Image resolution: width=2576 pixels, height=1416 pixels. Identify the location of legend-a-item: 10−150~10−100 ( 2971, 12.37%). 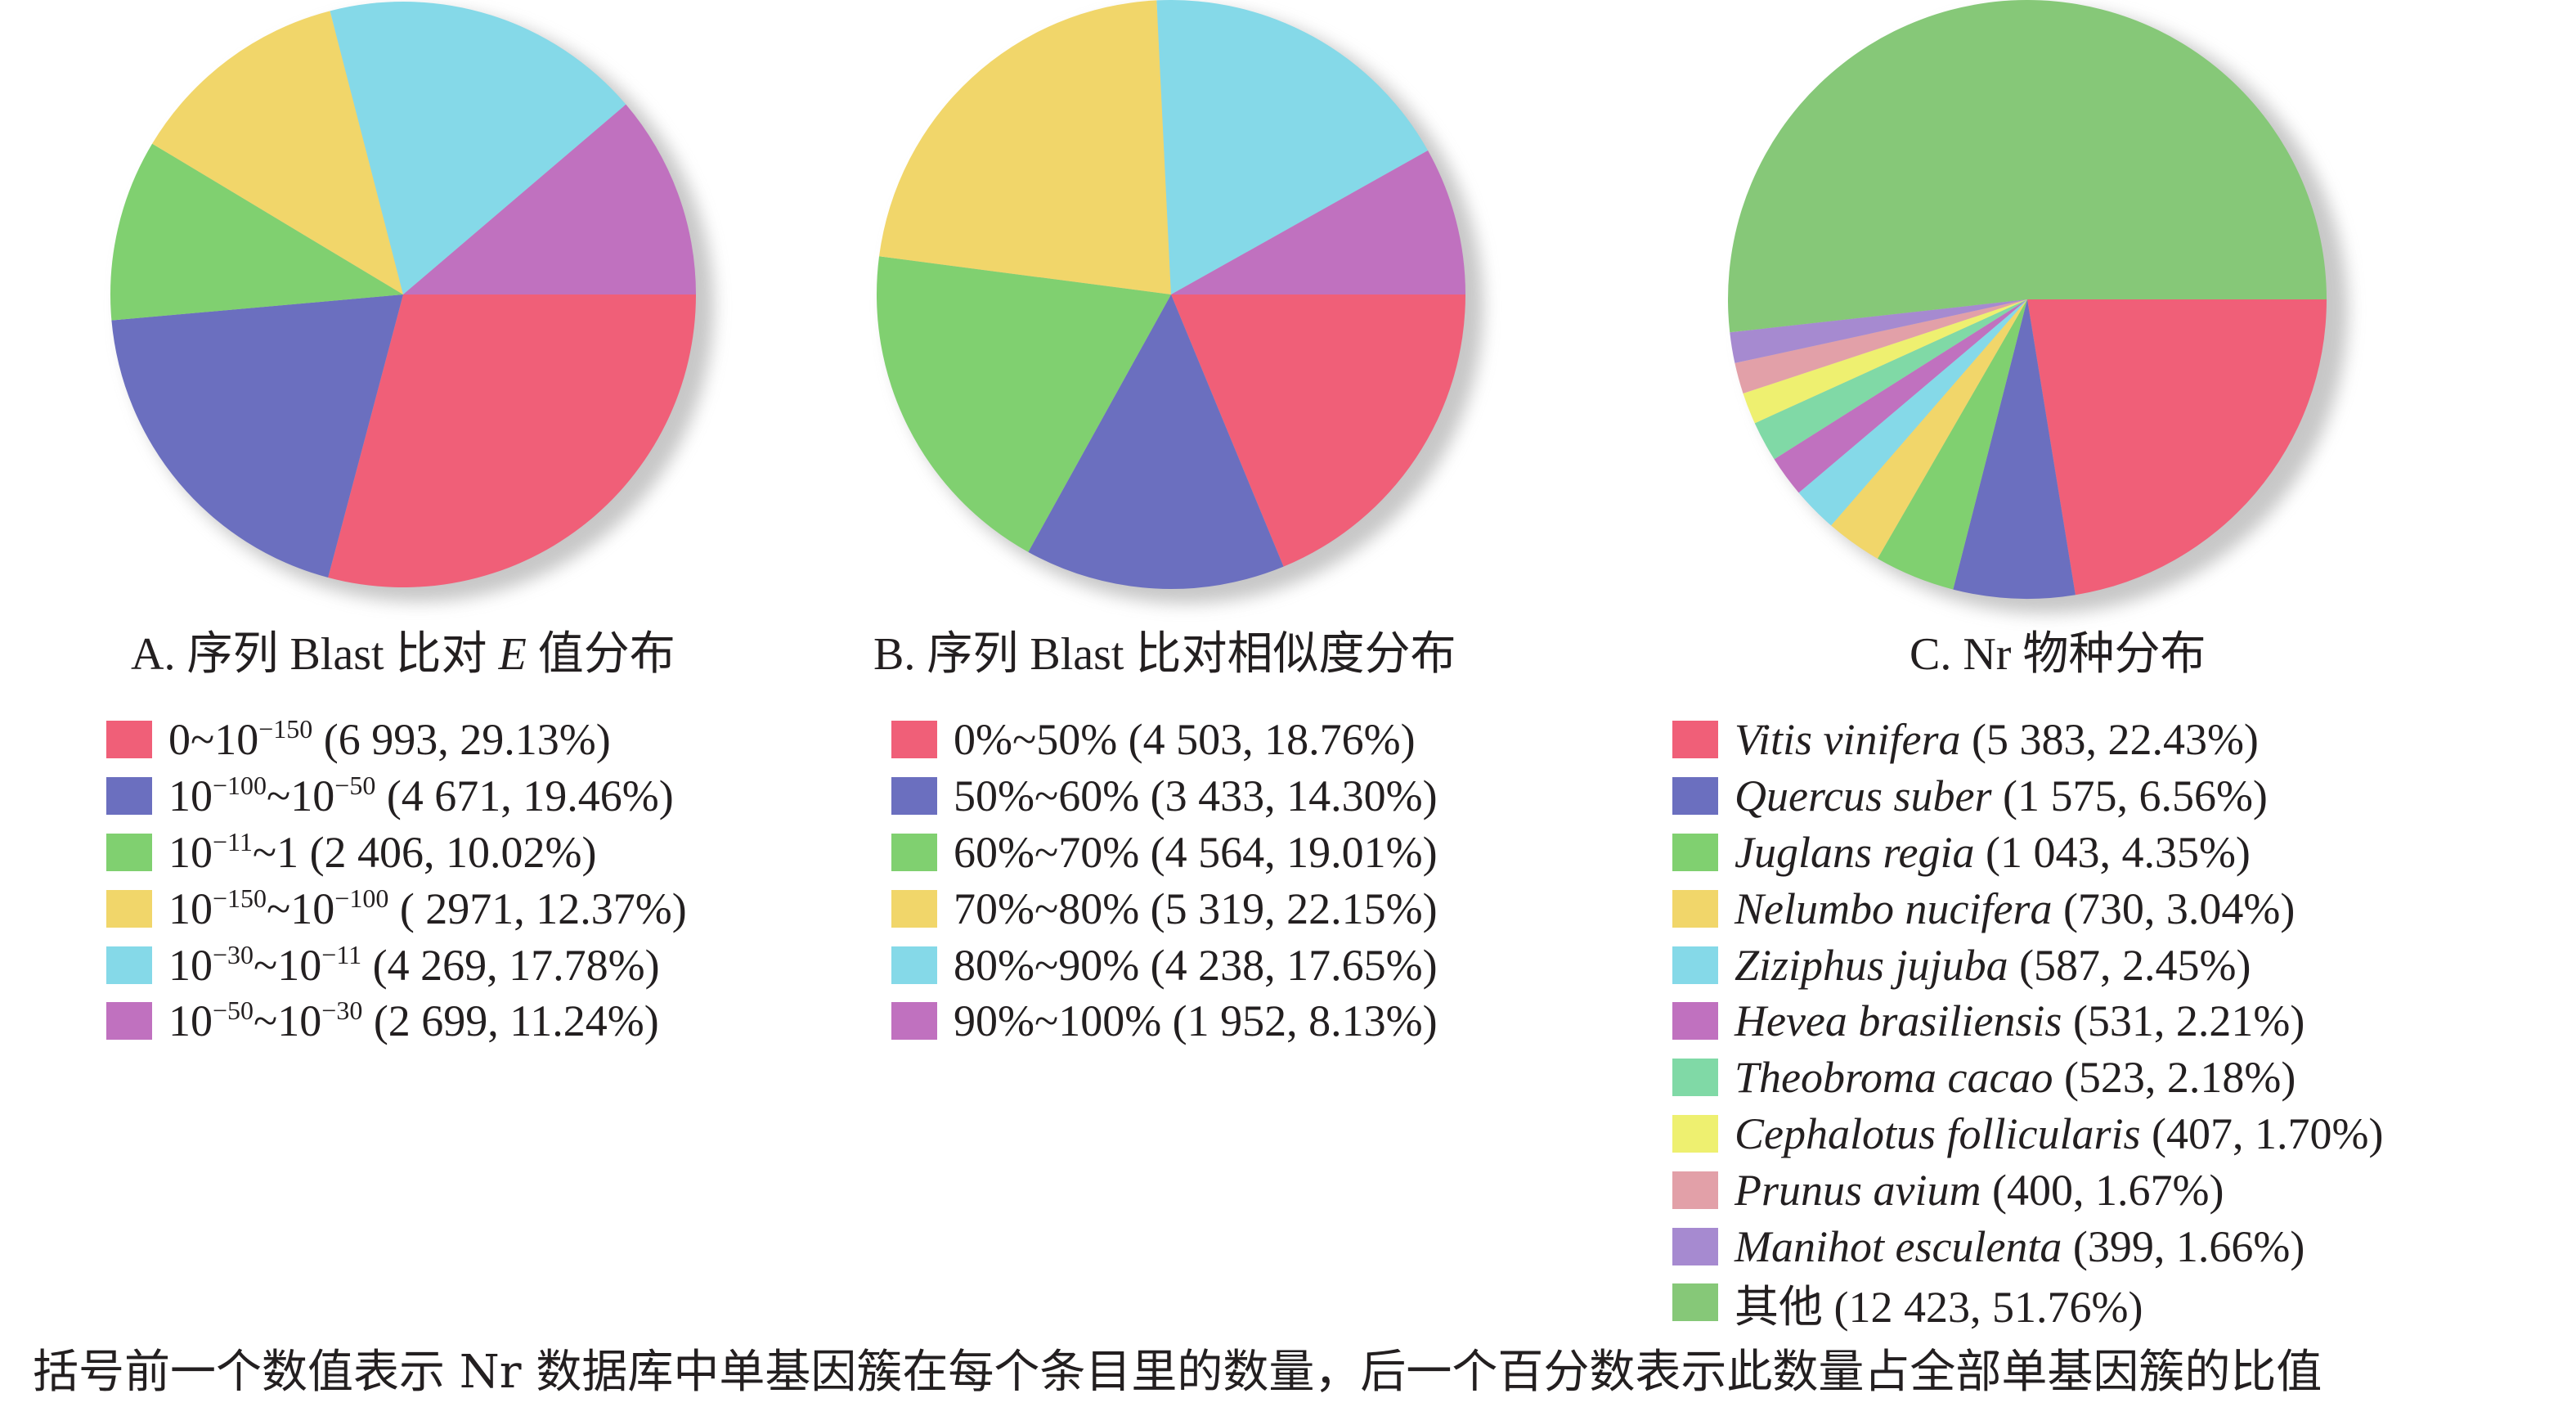
(396, 908).